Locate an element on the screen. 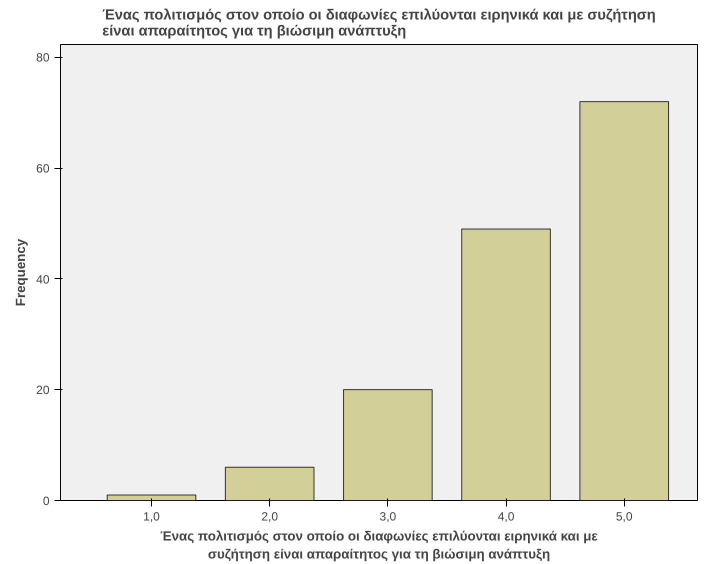 The image size is (707, 564). y-axis-title: Frequency is located at coordinates (20, 272).